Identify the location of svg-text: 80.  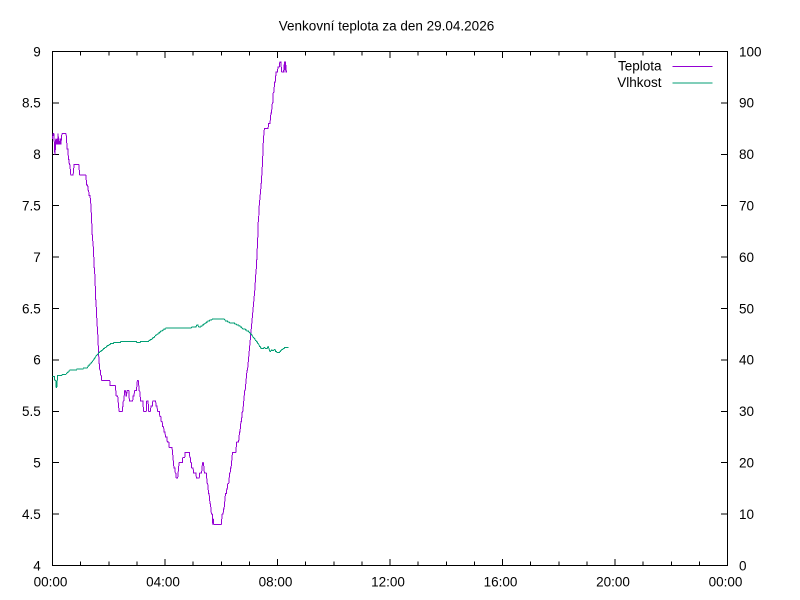
(746, 154).